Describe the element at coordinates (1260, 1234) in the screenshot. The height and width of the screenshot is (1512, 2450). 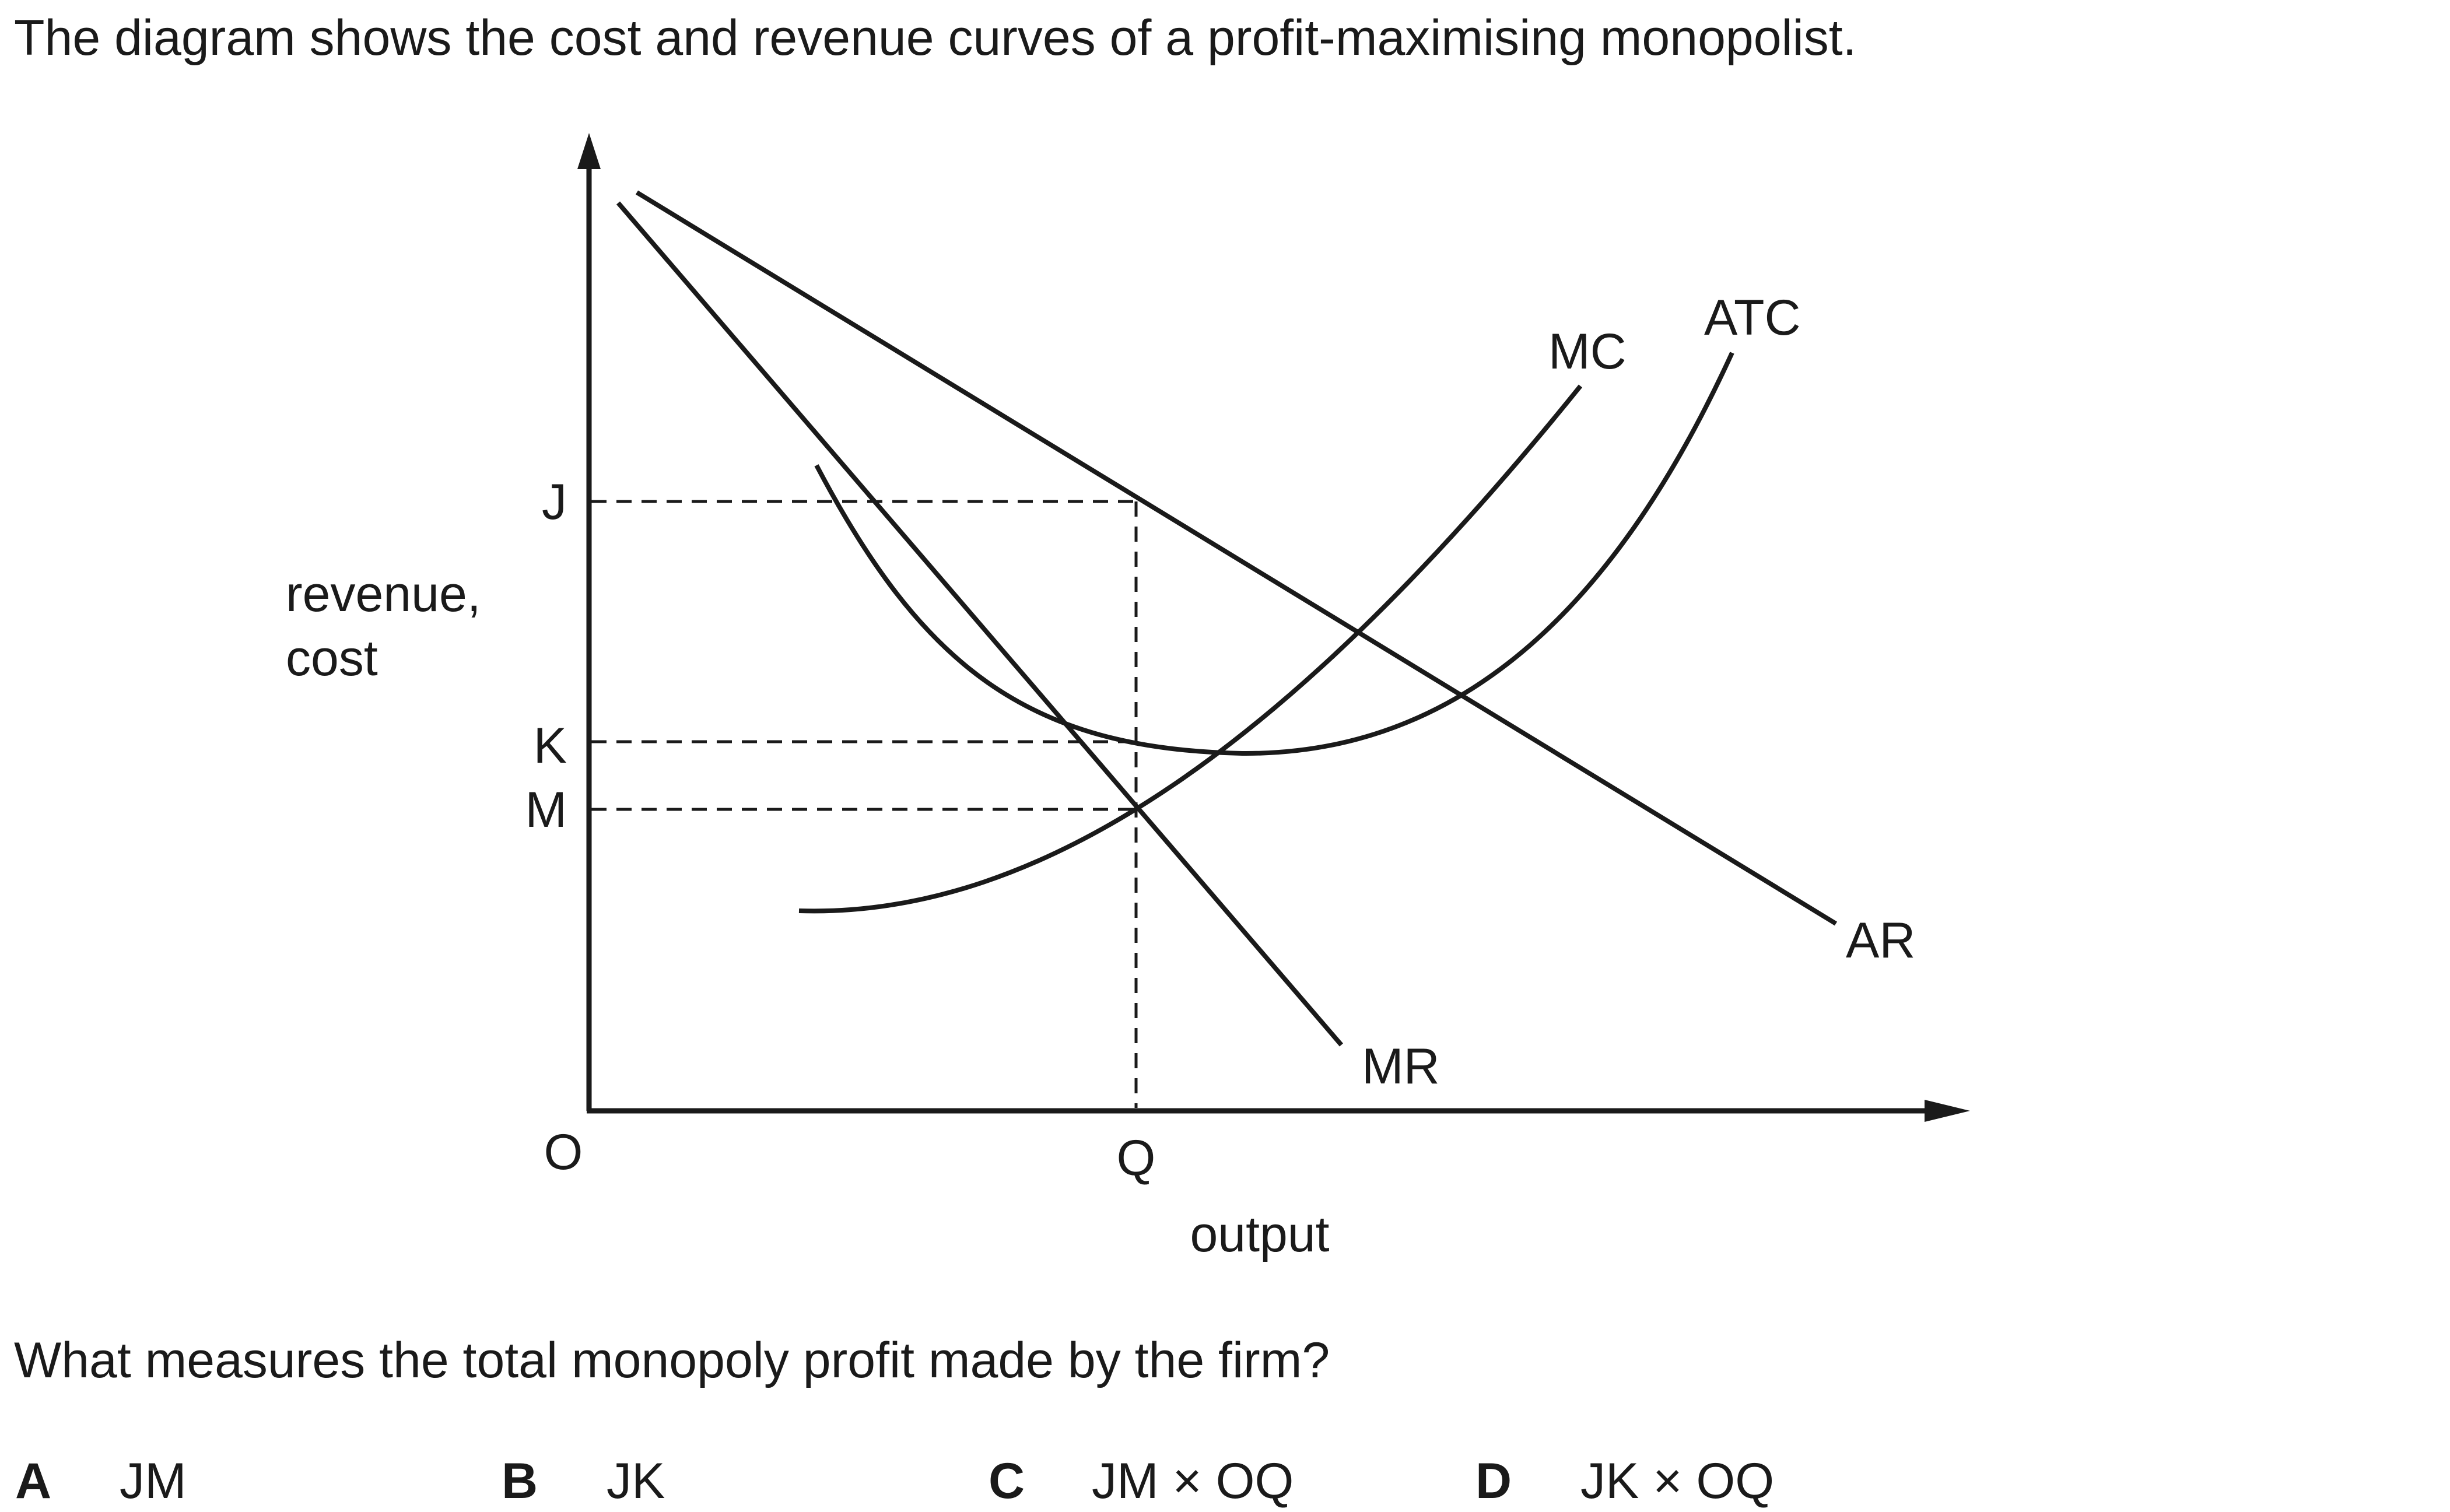
I see `x-axis-label: output` at that location.